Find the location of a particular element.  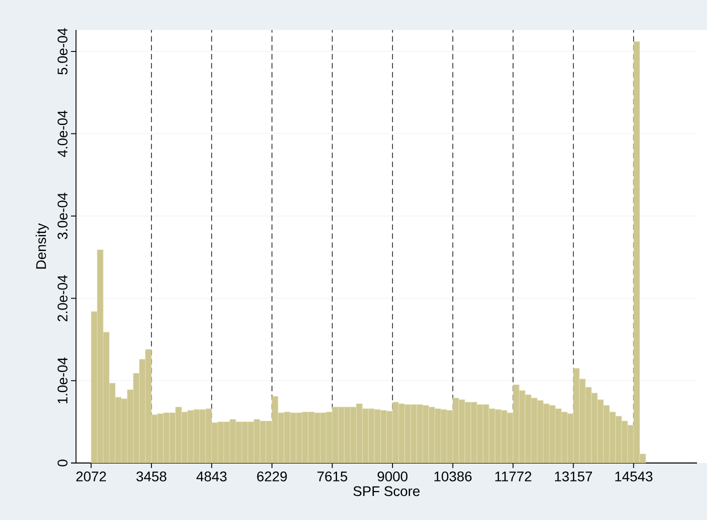

y-tick-label: 3.0e-04 is located at coordinates (63, 216).